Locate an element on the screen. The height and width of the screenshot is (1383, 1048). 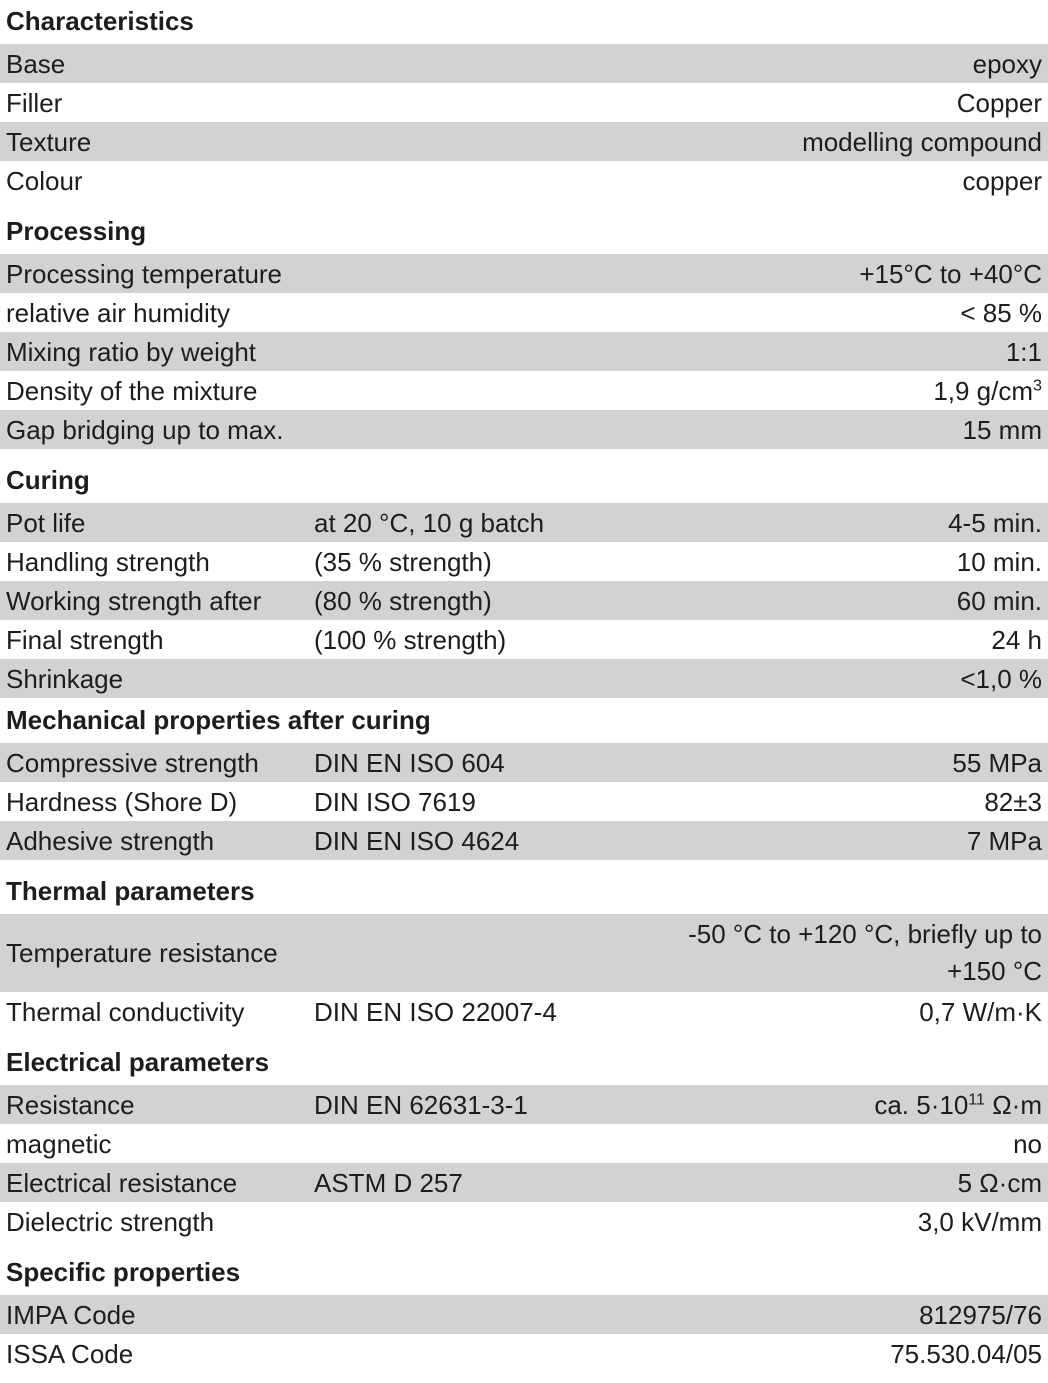
row-value: +15°C to +40°C is located at coordinates (950, 274).